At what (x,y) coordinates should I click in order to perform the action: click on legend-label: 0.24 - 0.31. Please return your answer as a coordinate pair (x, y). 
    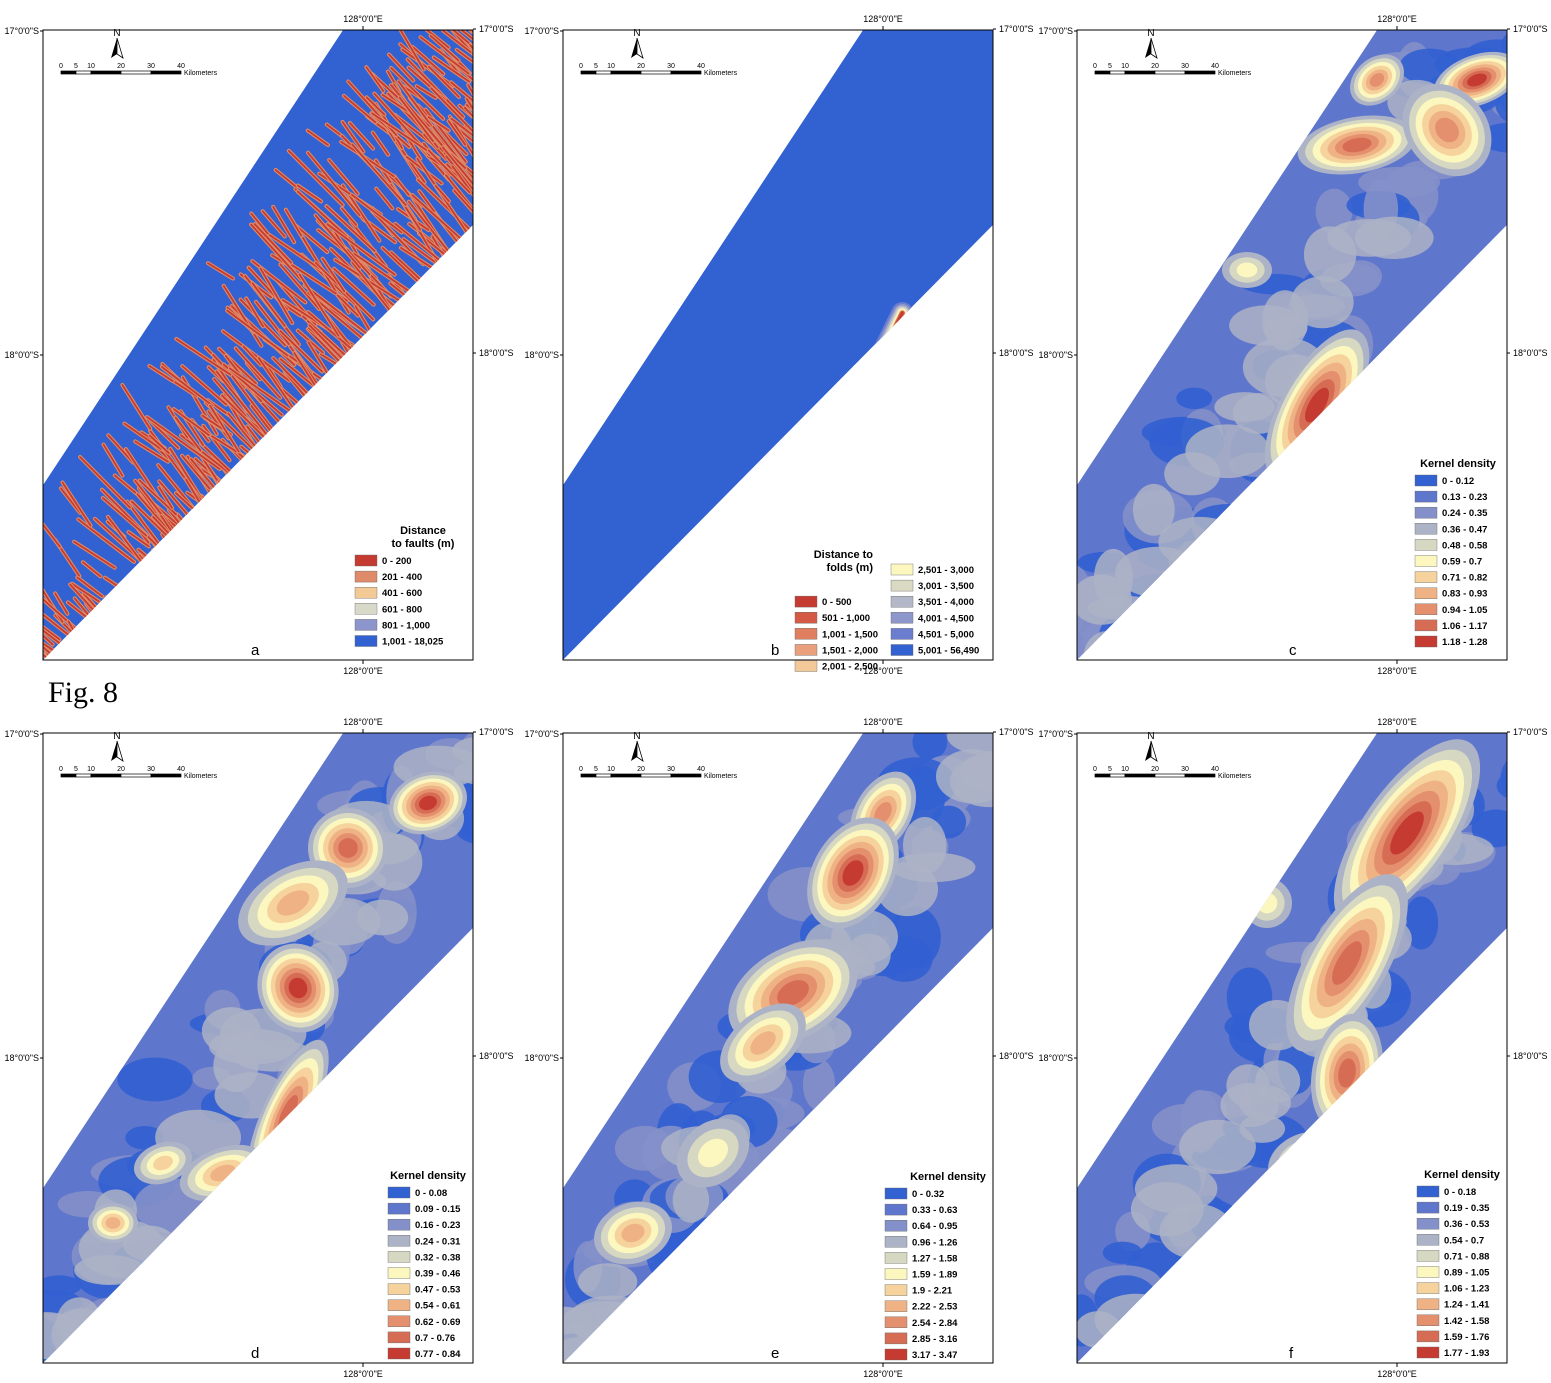
    Looking at the image, I should click on (438, 1241).